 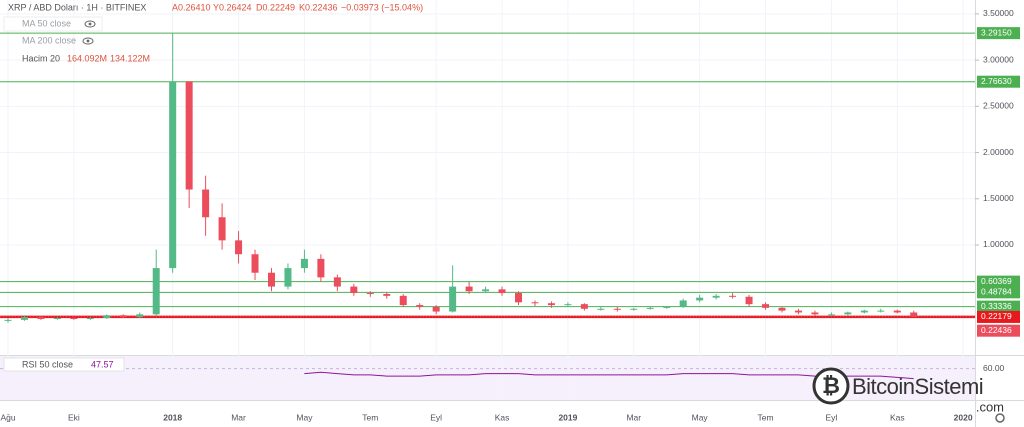 I want to click on watermark-suffix: .com, so click(x=990, y=406).